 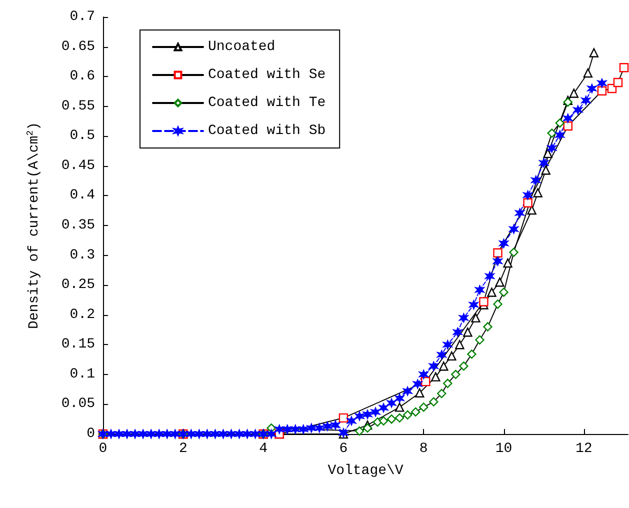 I want to click on y-tick-label: 0.15, so click(x=78, y=344).